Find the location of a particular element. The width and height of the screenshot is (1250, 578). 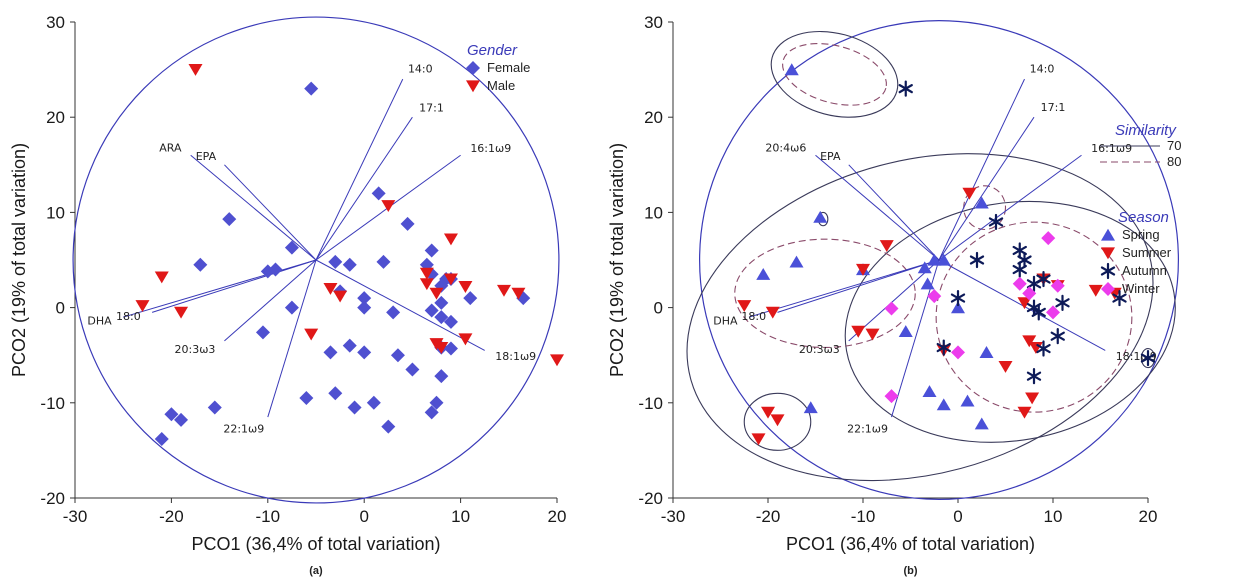

vector-label-dha: DHA is located at coordinates (725, 321).